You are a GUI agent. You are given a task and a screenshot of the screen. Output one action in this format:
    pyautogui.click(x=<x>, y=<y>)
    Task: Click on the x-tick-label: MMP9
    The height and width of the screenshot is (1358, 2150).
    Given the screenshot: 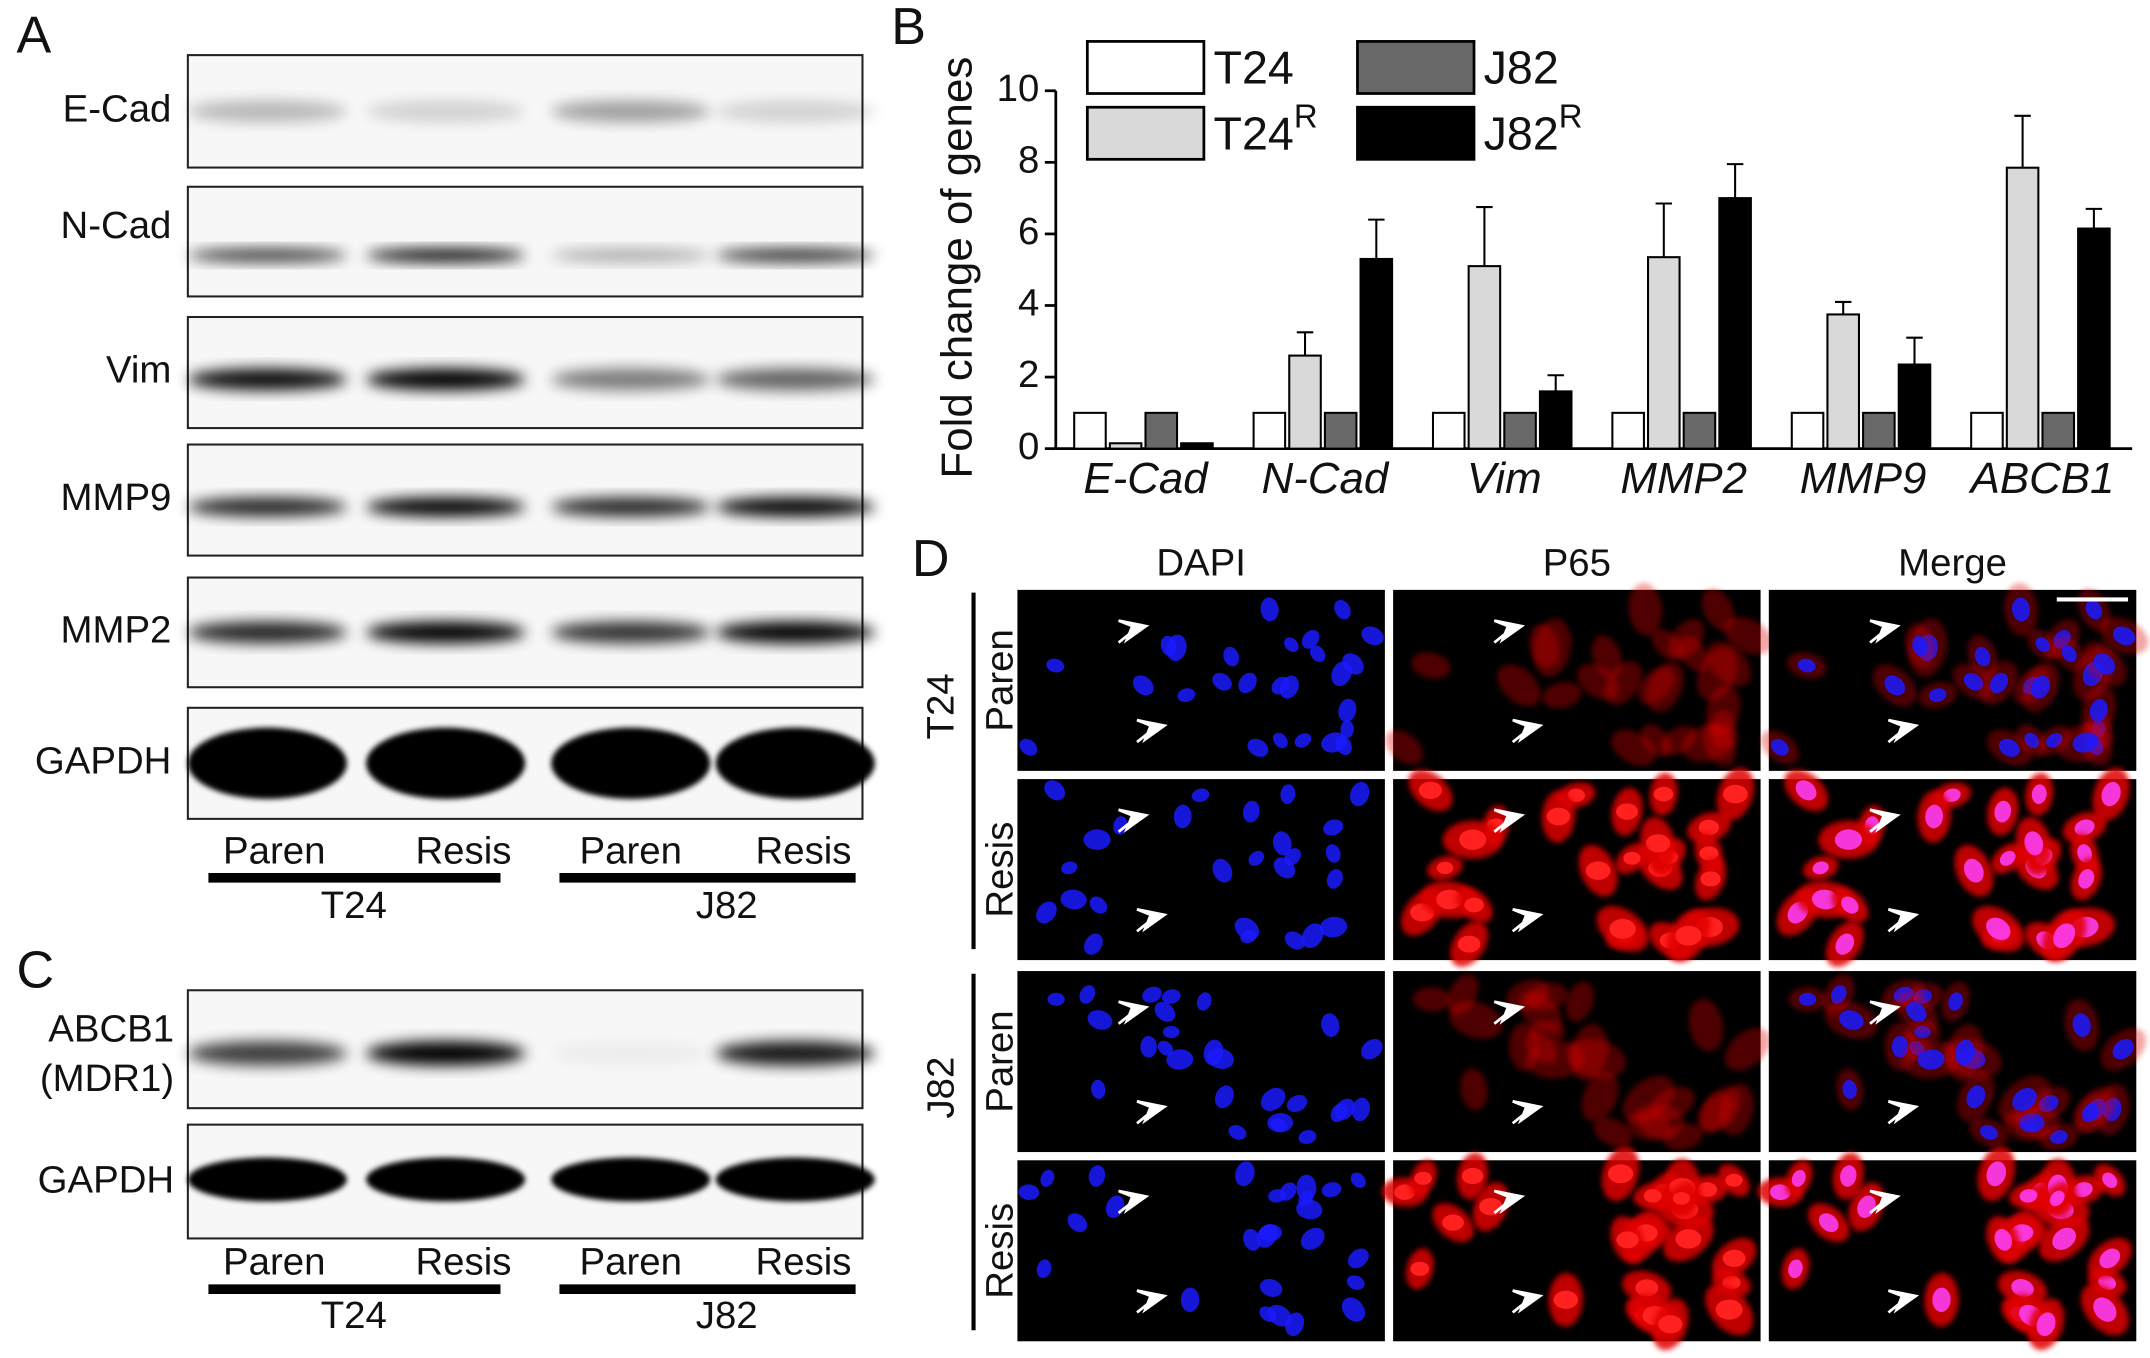 What is the action you would take?
    pyautogui.click(x=1863, y=478)
    